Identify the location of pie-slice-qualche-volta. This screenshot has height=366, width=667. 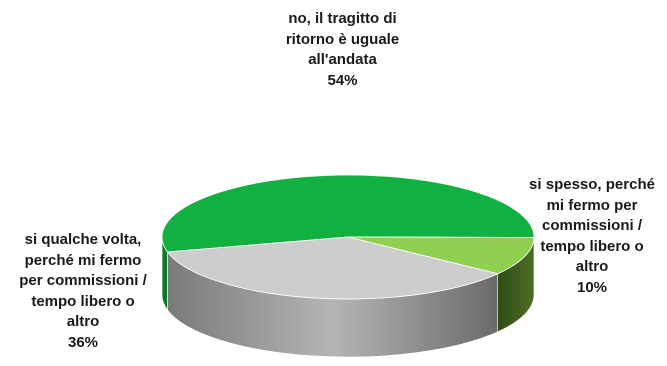
(332, 268).